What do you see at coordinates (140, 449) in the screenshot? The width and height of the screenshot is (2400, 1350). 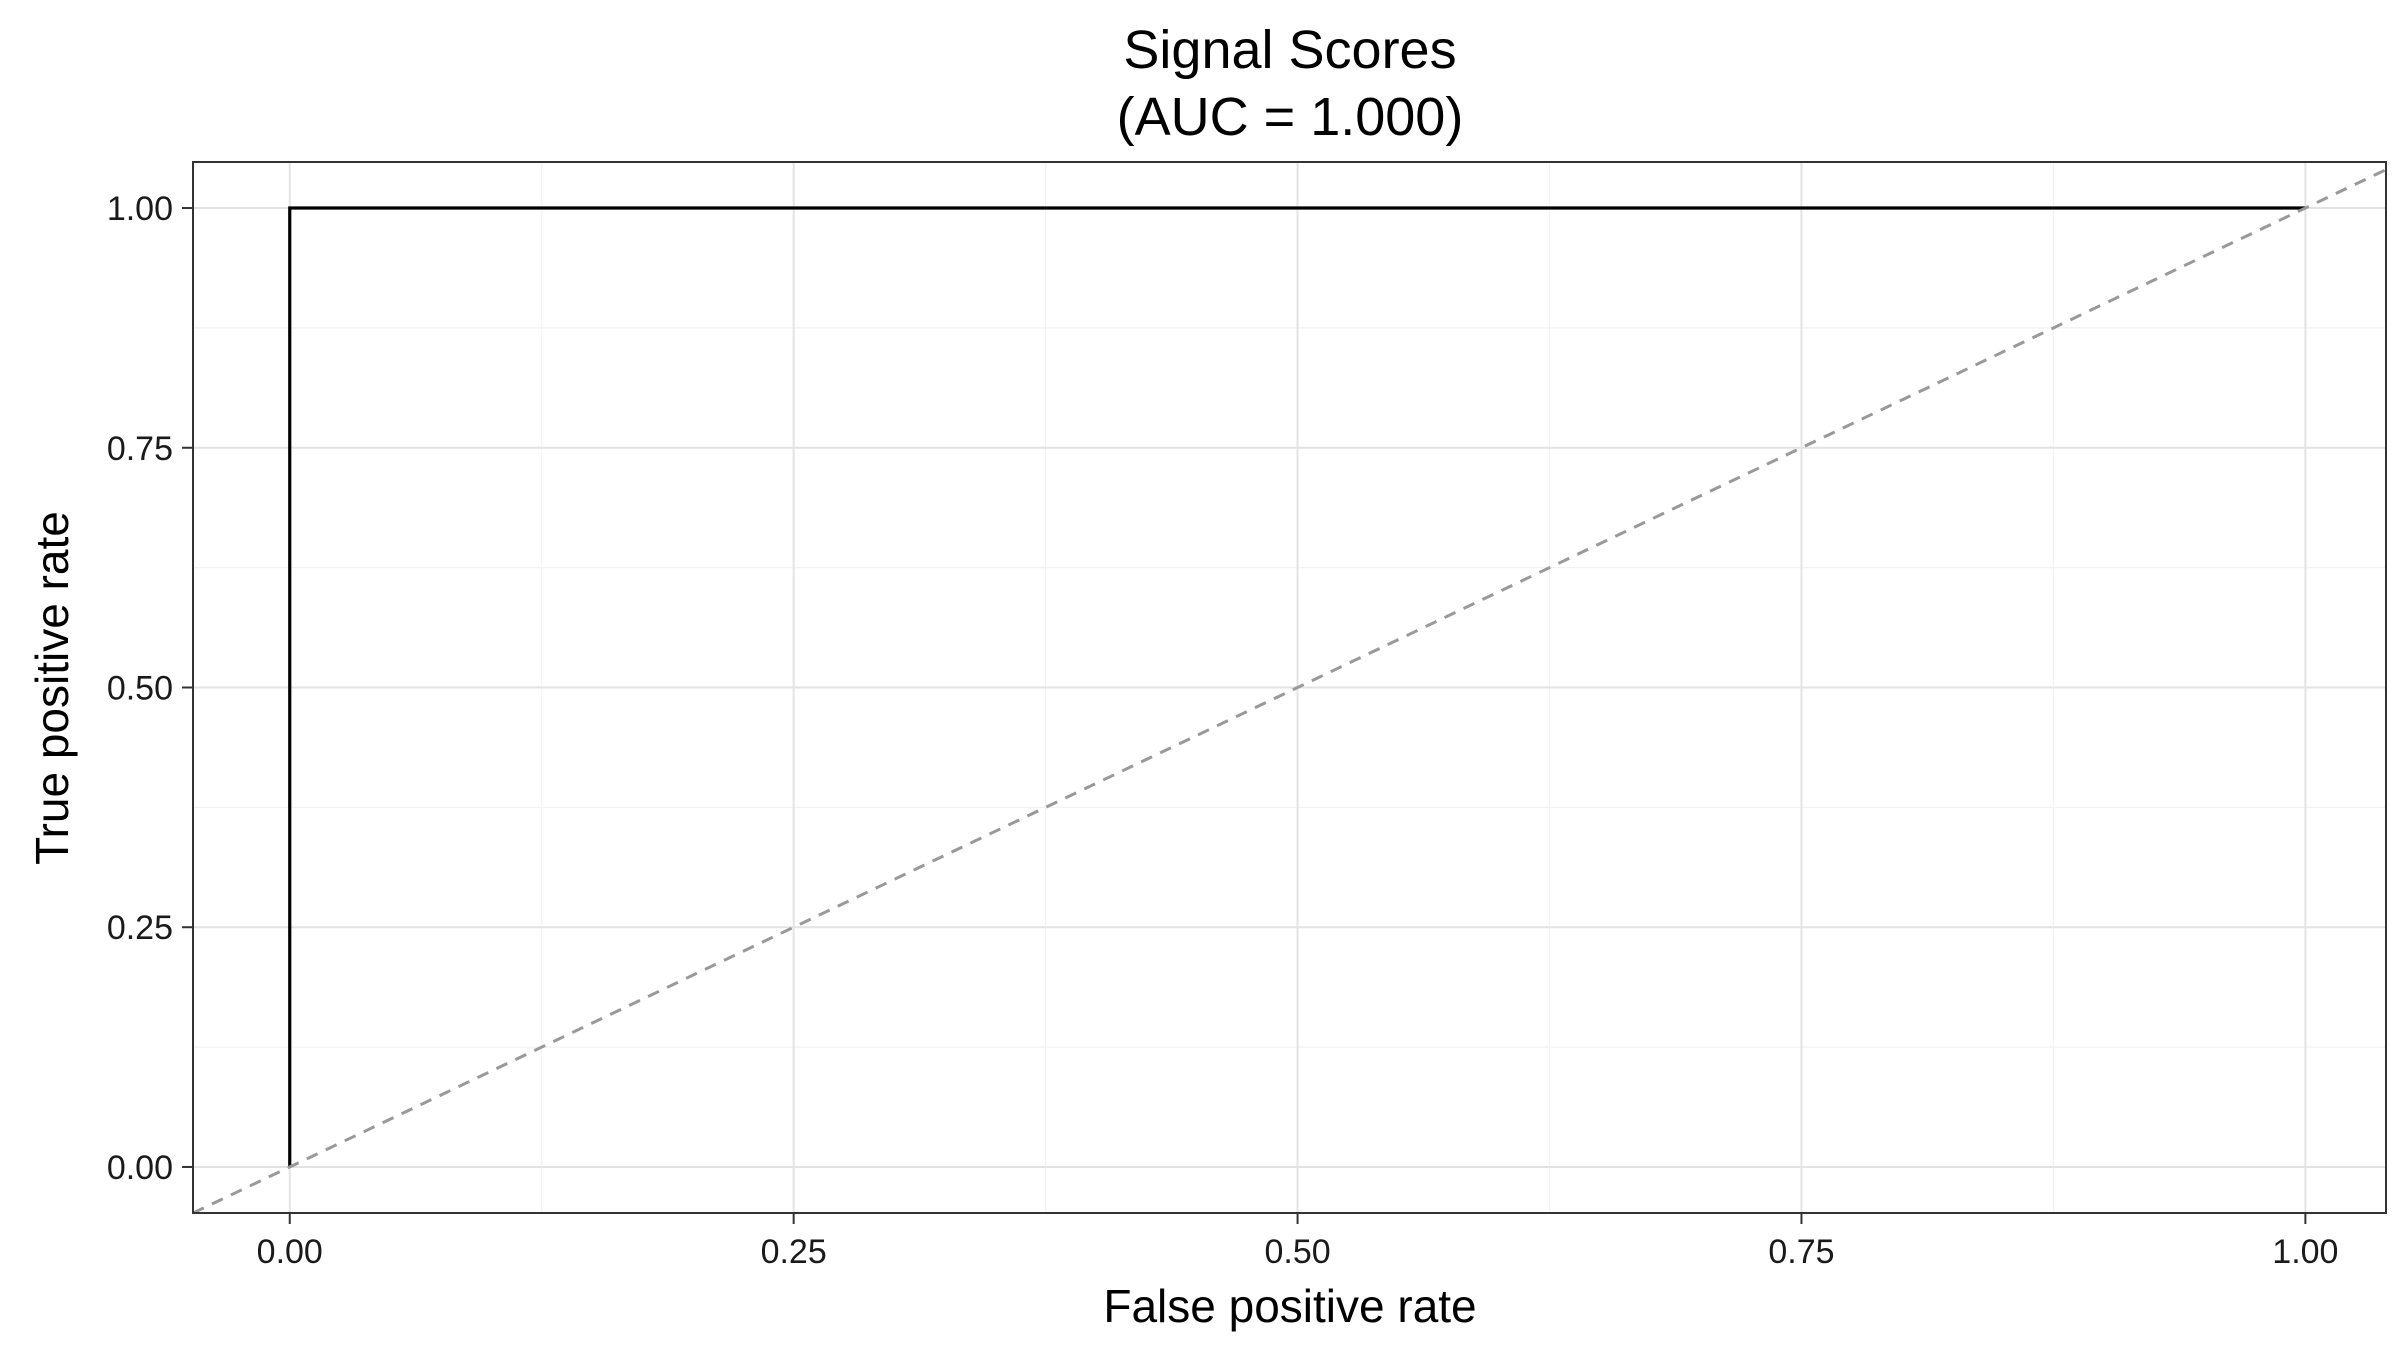 I see `y-tick-label: 0.75` at bounding box center [140, 449].